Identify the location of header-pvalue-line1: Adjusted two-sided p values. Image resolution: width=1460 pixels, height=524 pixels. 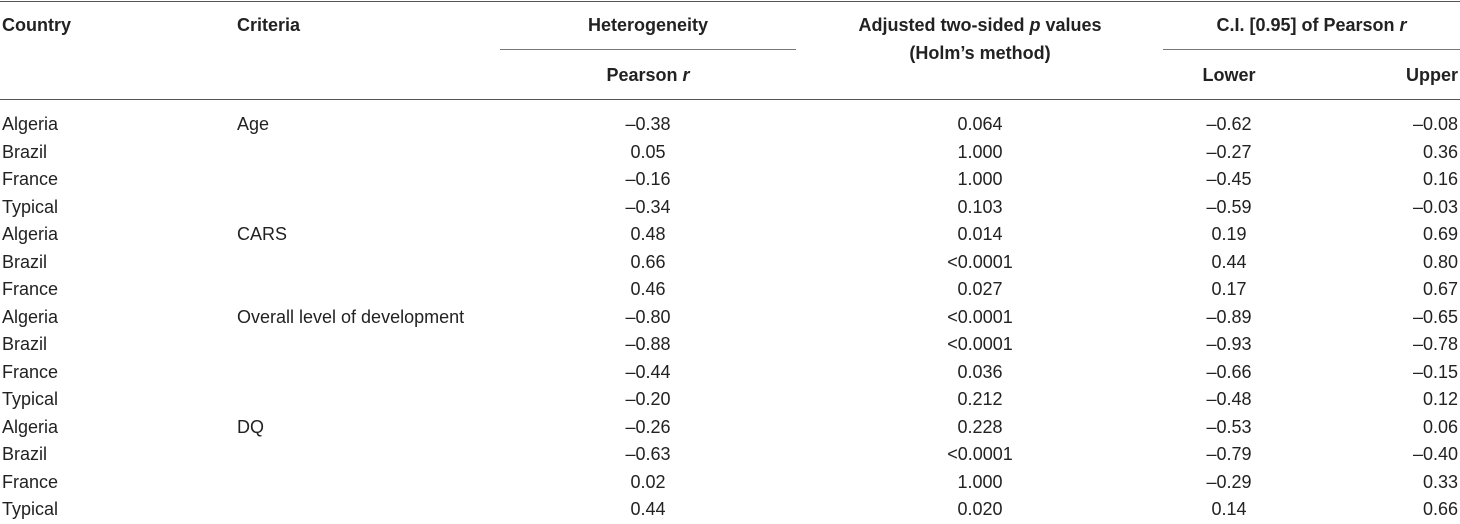
(980, 25).